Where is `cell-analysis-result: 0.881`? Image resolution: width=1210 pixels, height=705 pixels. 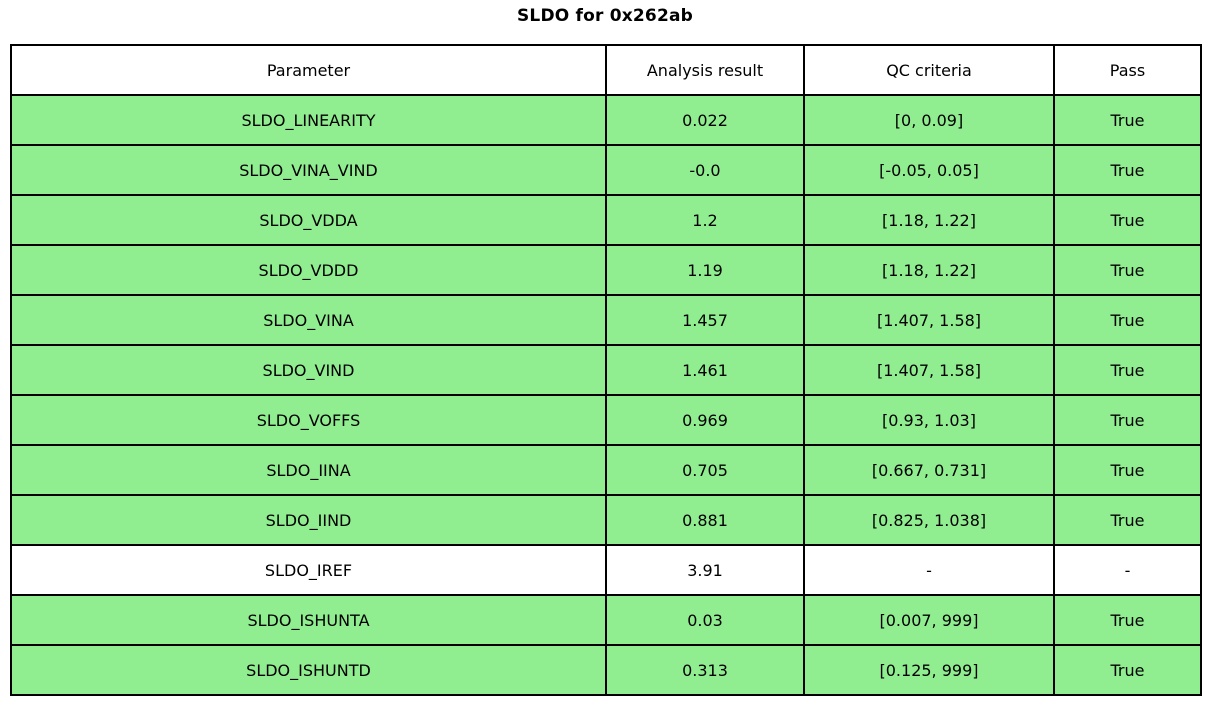 cell-analysis-result: 0.881 is located at coordinates (705, 520).